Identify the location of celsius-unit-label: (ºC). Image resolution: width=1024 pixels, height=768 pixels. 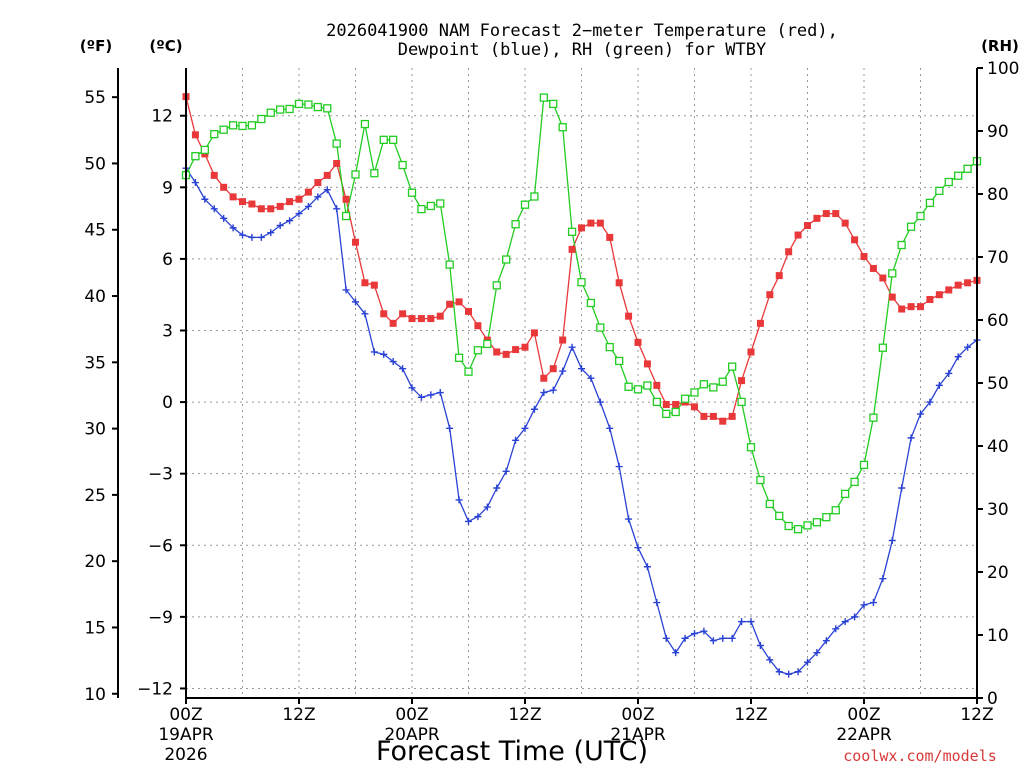
(165, 46).